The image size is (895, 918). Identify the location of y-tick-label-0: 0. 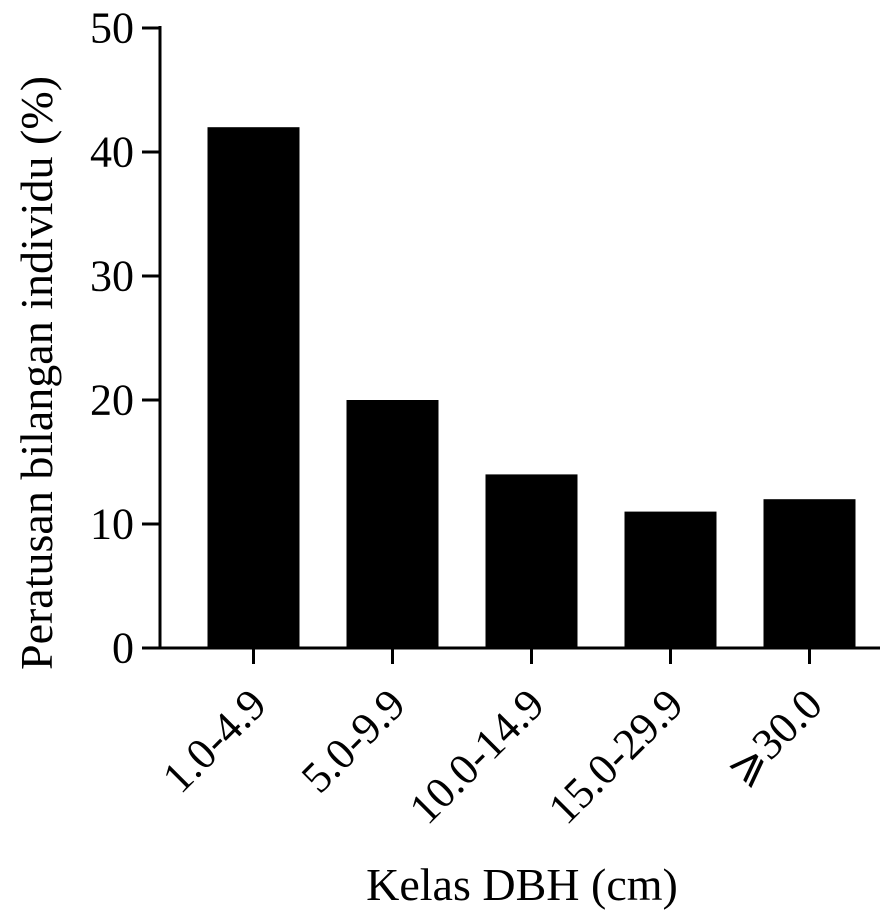
(123, 648).